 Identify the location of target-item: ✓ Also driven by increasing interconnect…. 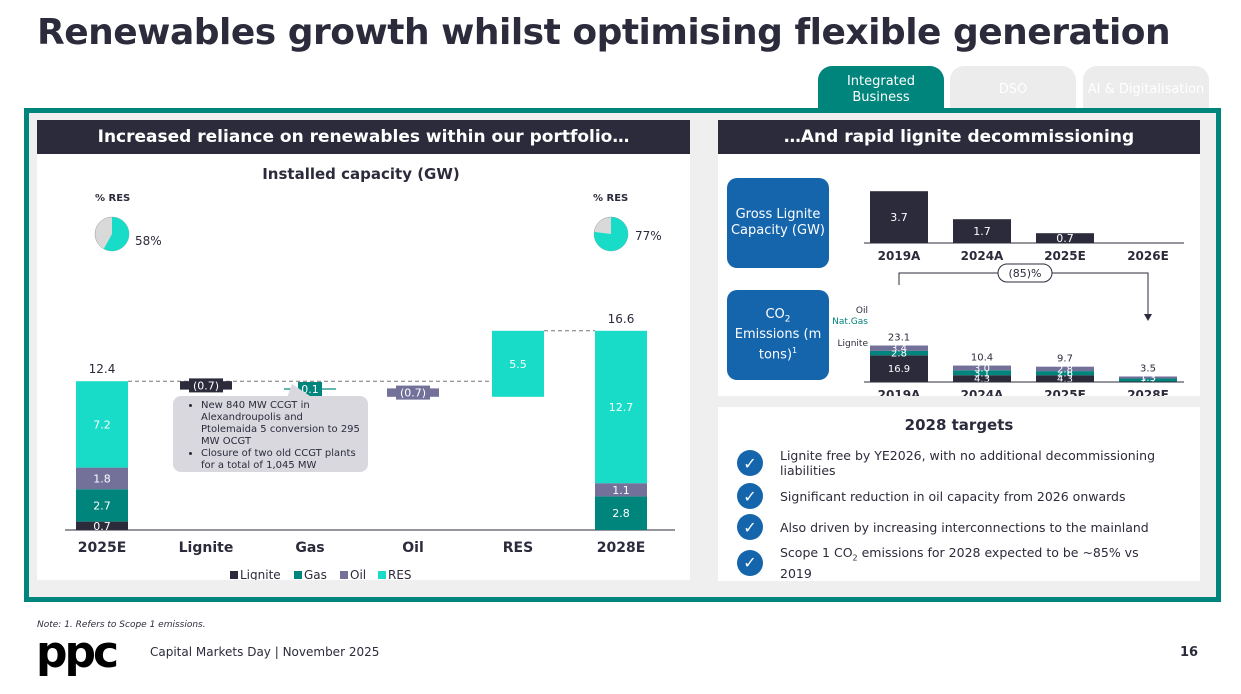
(953, 527).